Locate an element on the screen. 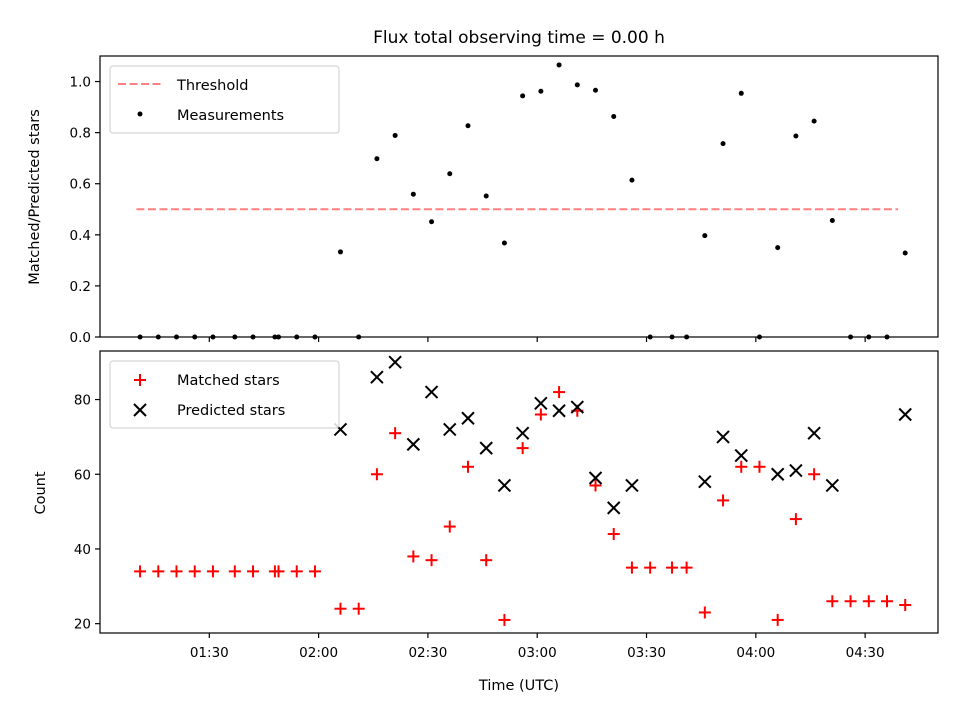  predicted-legend-swatch is located at coordinates (140, 410).